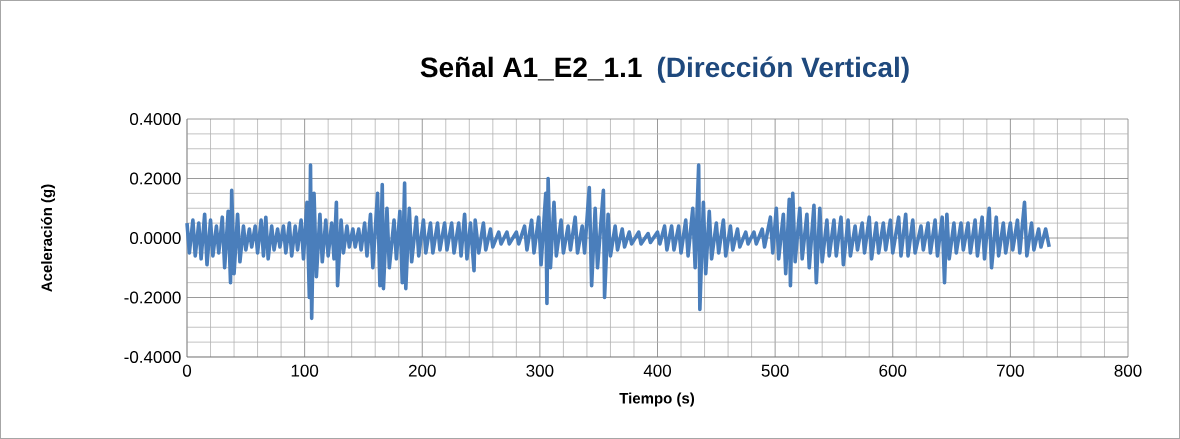 The height and width of the screenshot is (439, 1180). What do you see at coordinates (657, 399) in the screenshot?
I see `x-axis-title: Tiempo (s)` at bounding box center [657, 399].